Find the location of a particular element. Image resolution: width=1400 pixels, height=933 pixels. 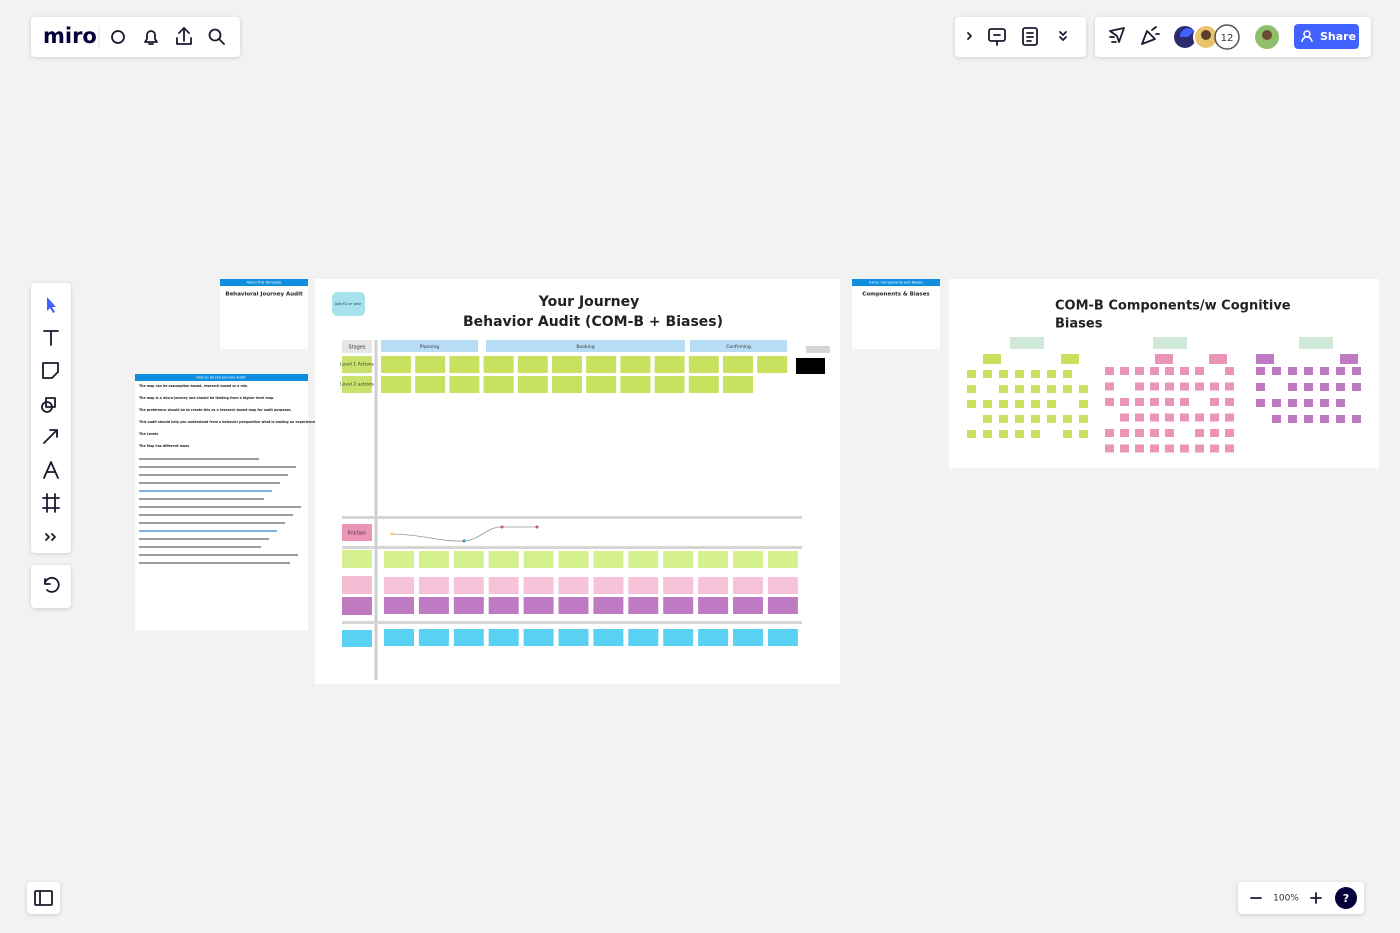

cursor-icon is located at coordinates (1117, 35).